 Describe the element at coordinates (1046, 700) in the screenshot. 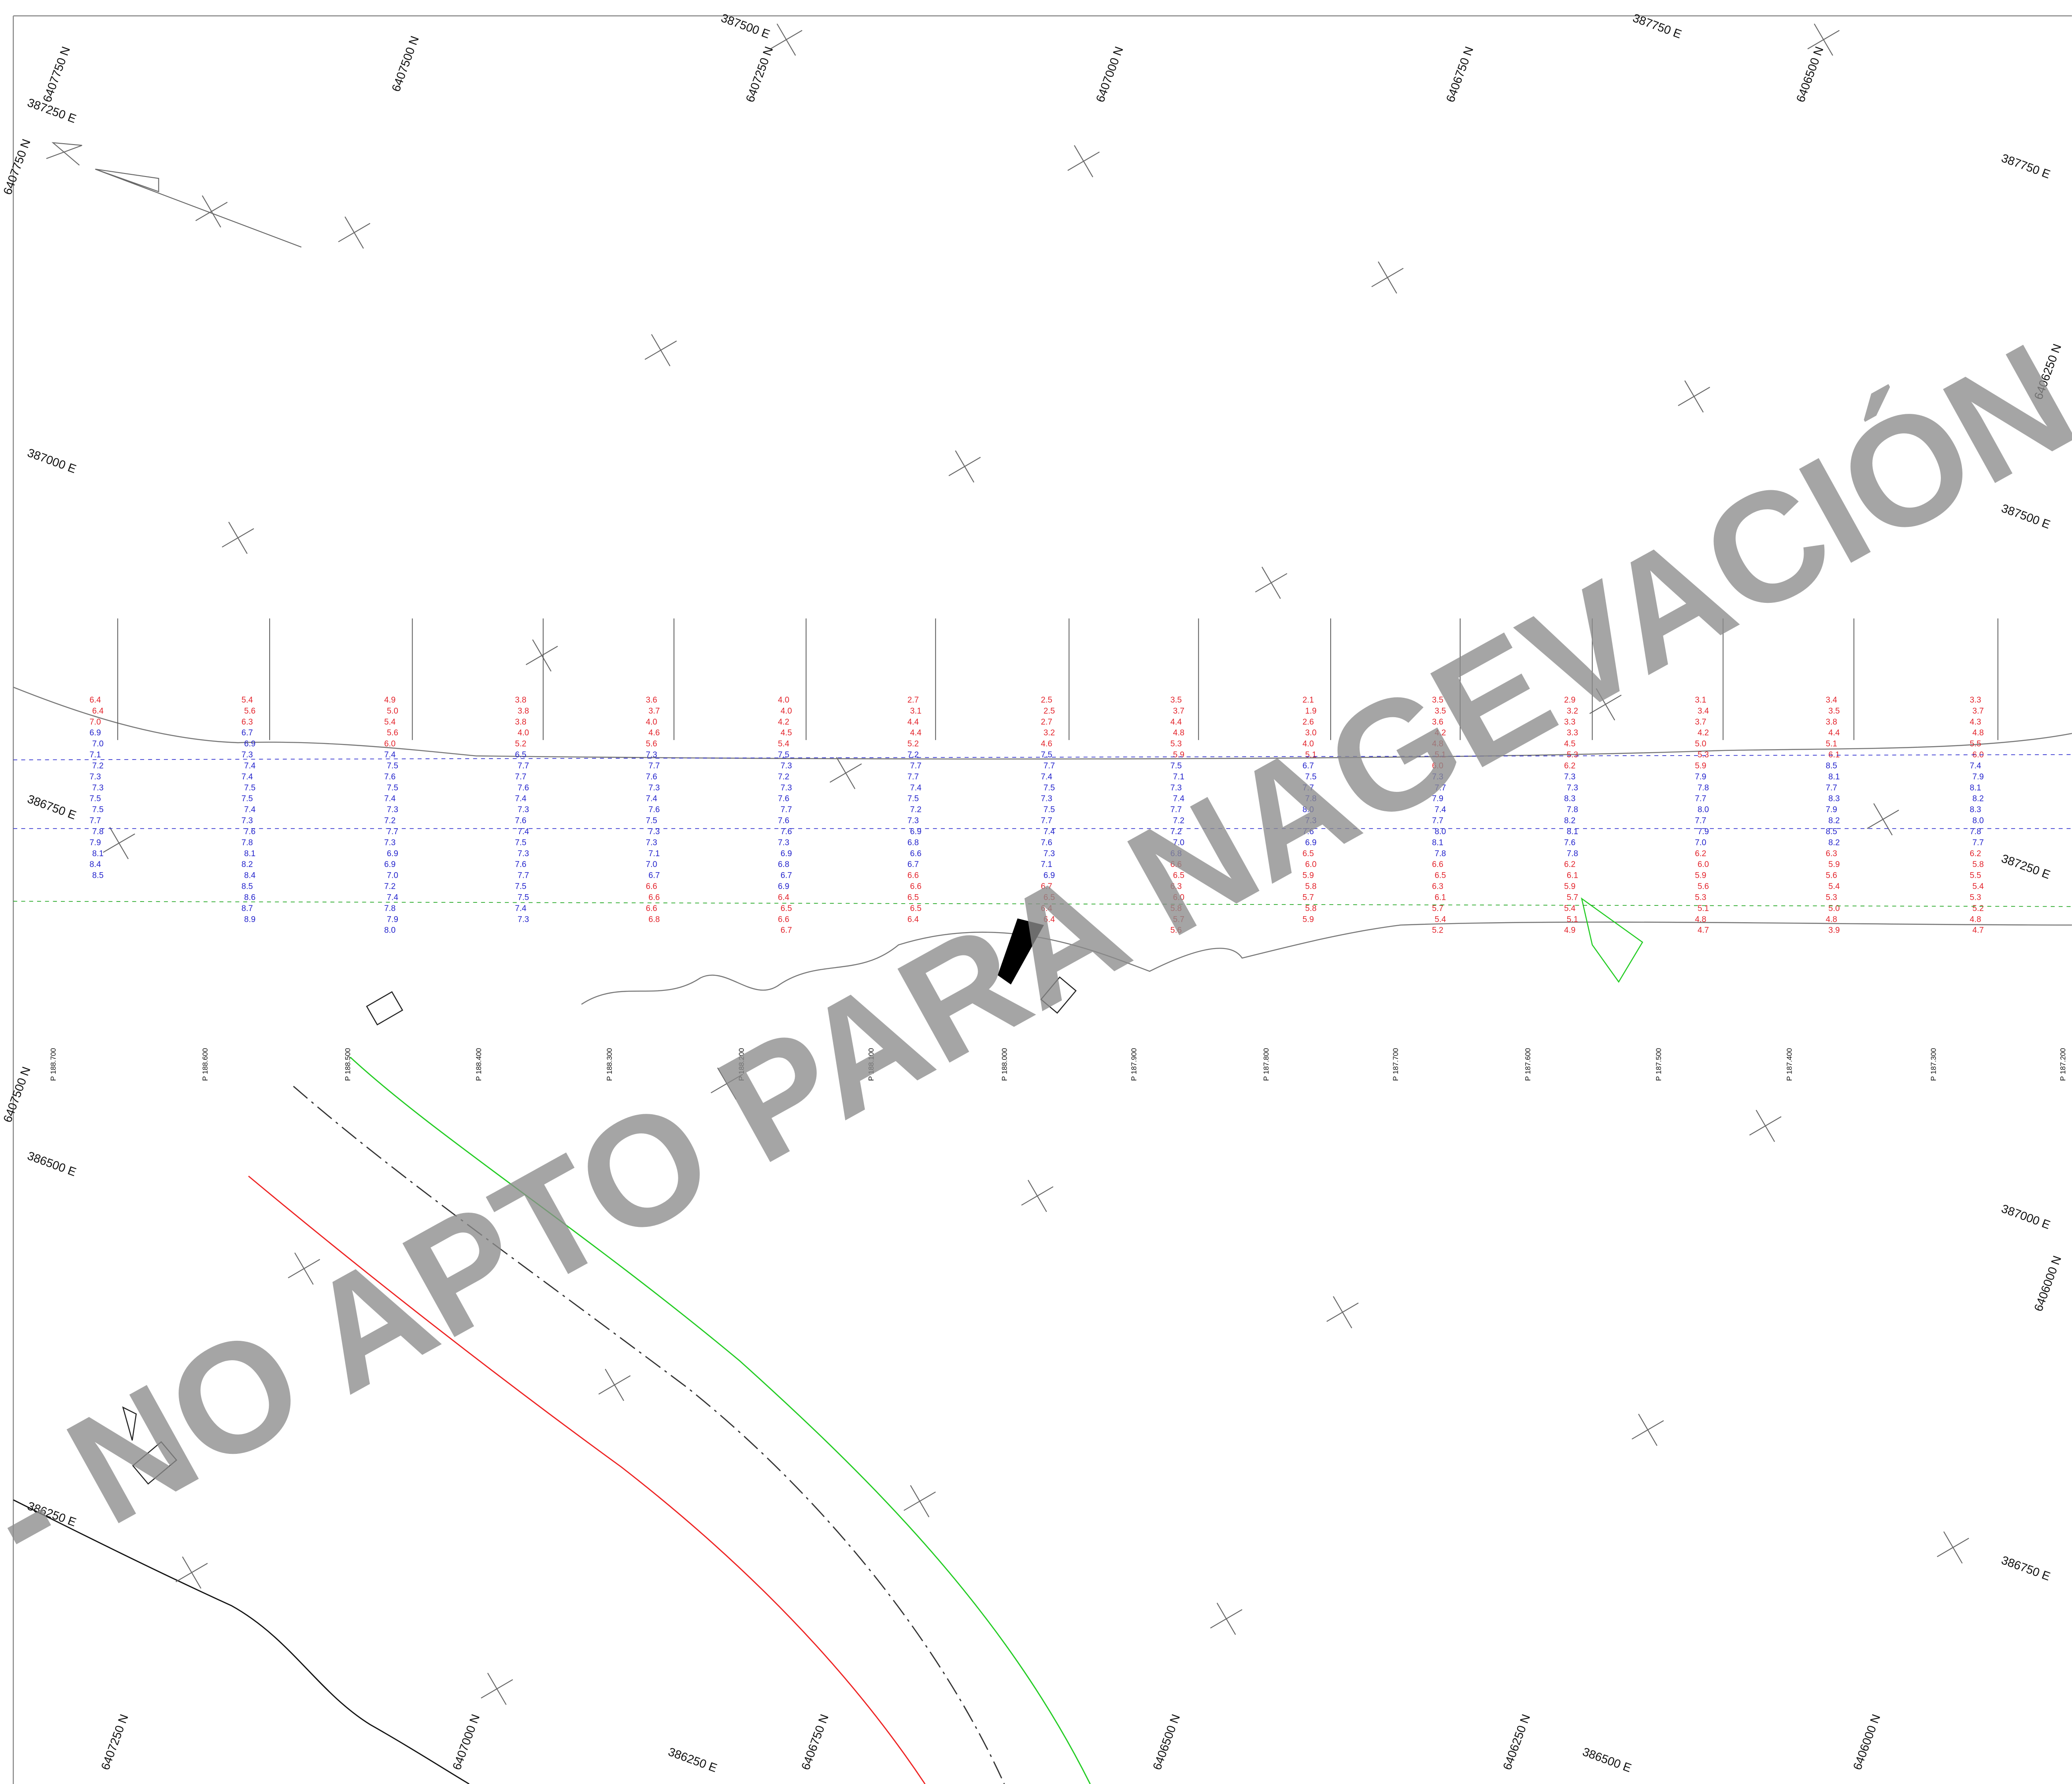

I see `sounding: 2.5` at that location.